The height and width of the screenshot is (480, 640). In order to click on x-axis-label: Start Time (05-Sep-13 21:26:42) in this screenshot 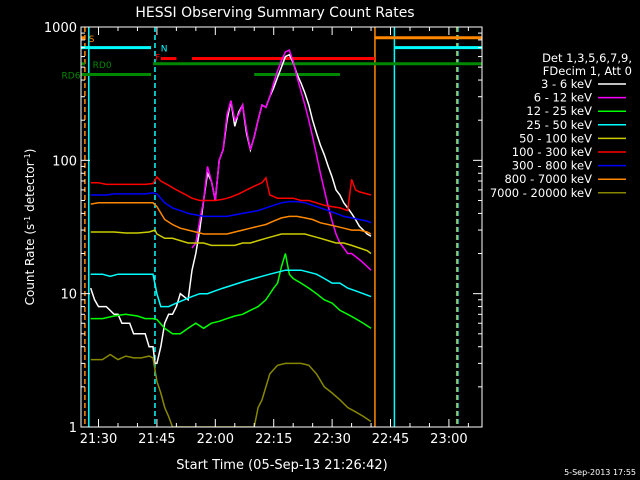, I will do `click(281, 465)`.